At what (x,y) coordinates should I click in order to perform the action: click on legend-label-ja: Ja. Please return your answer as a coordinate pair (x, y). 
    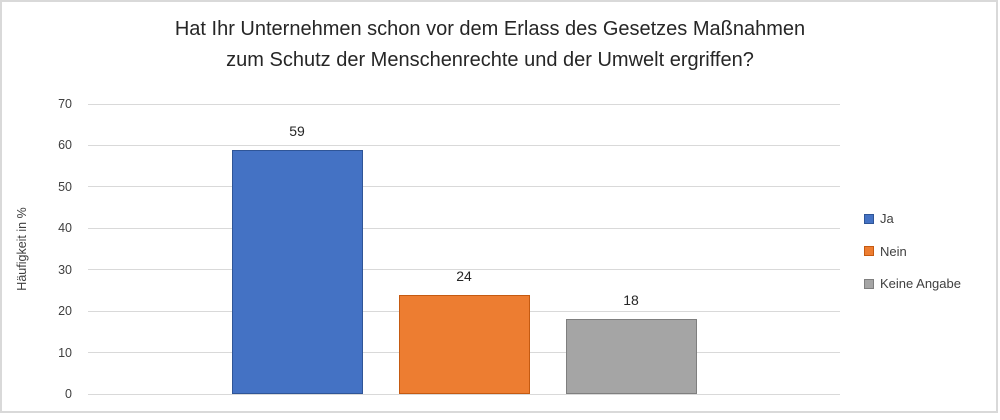
    Looking at the image, I should click on (887, 218).